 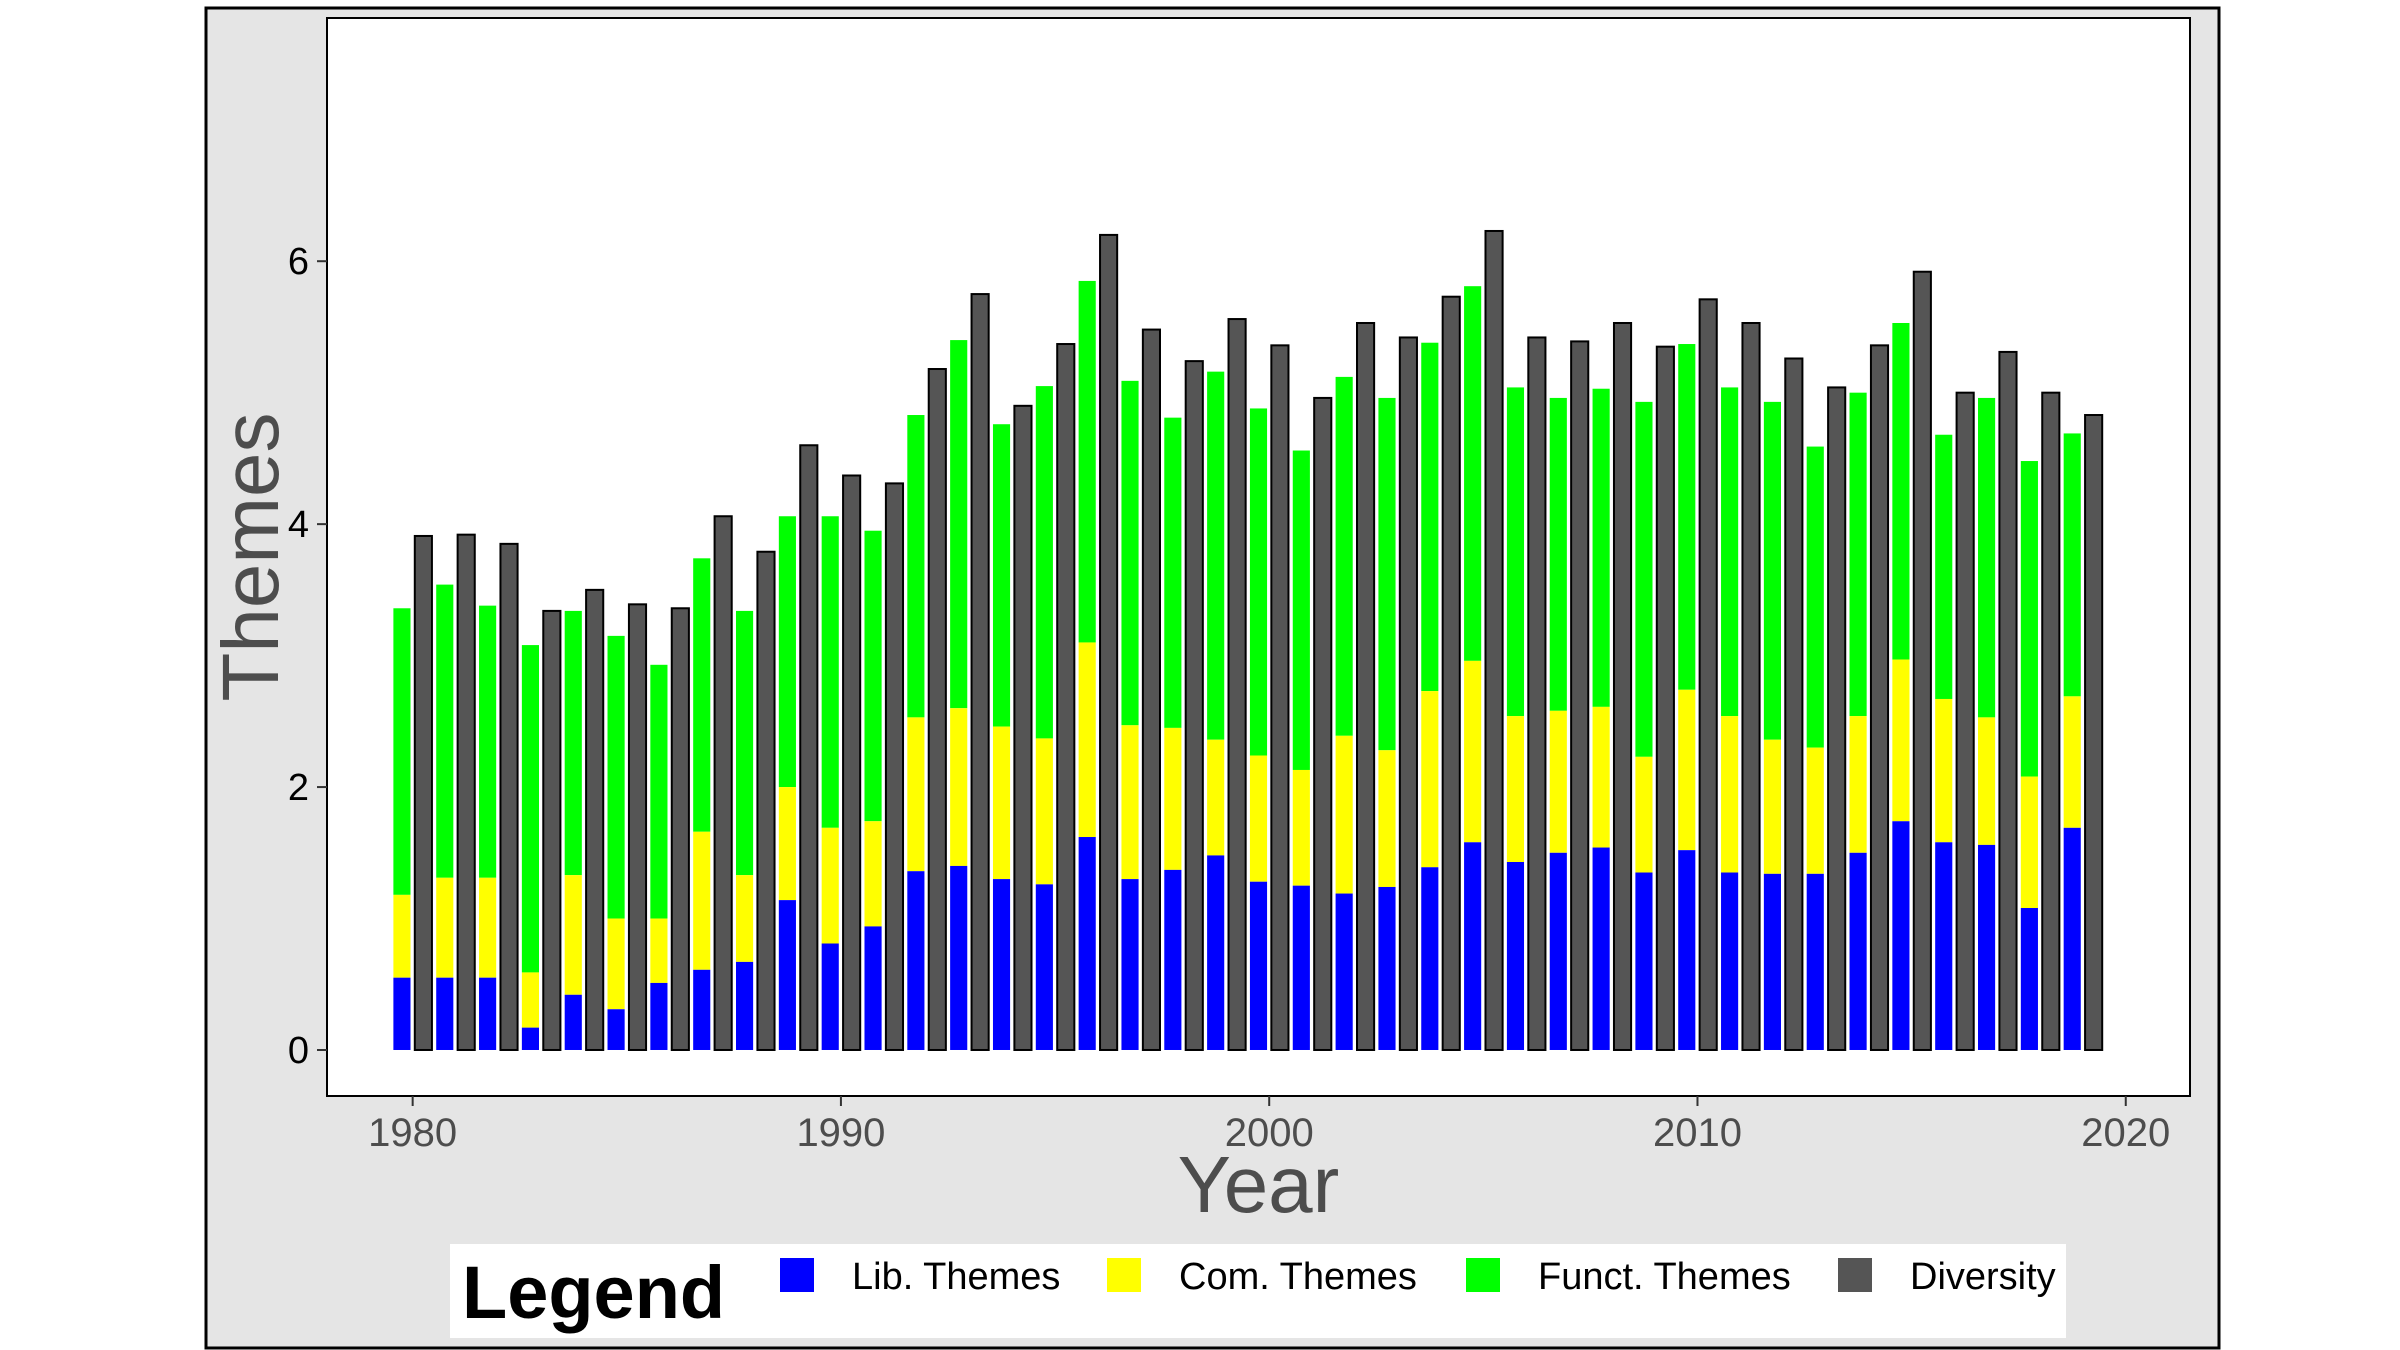 What do you see at coordinates (1664, 1277) in the screenshot?
I see `legend-label-3: Funct. Themes` at bounding box center [1664, 1277].